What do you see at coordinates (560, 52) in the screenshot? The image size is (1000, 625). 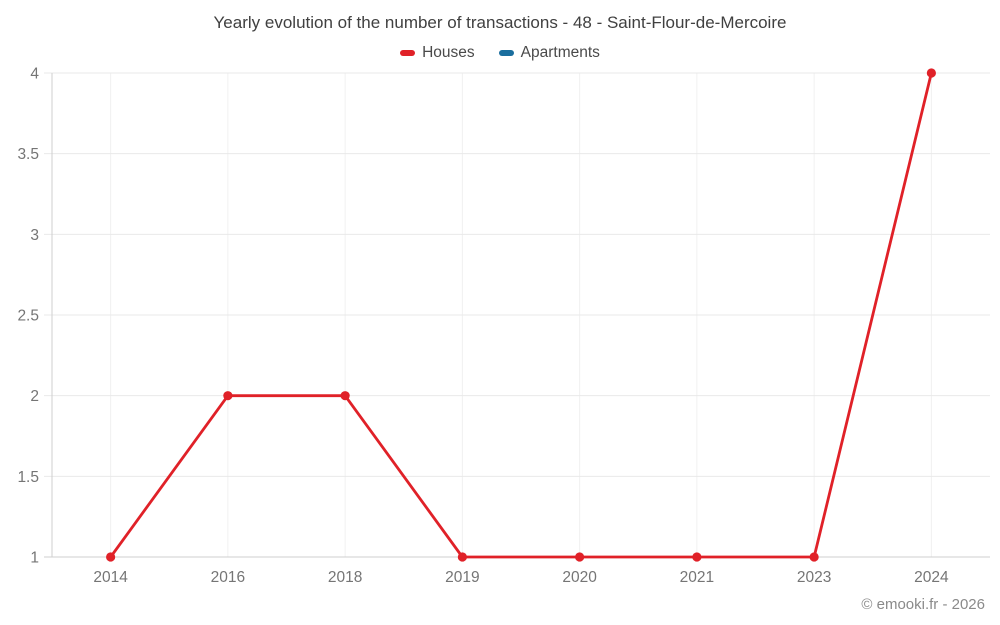 I see `legend-label-apartments: Apartments` at bounding box center [560, 52].